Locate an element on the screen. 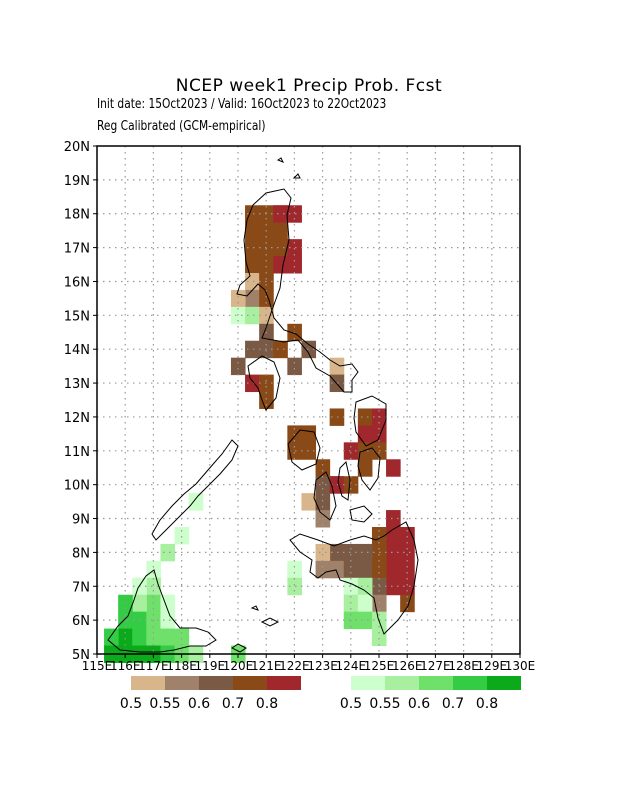 The image size is (618, 800). lon-tick-label: 120E is located at coordinates (238, 666).